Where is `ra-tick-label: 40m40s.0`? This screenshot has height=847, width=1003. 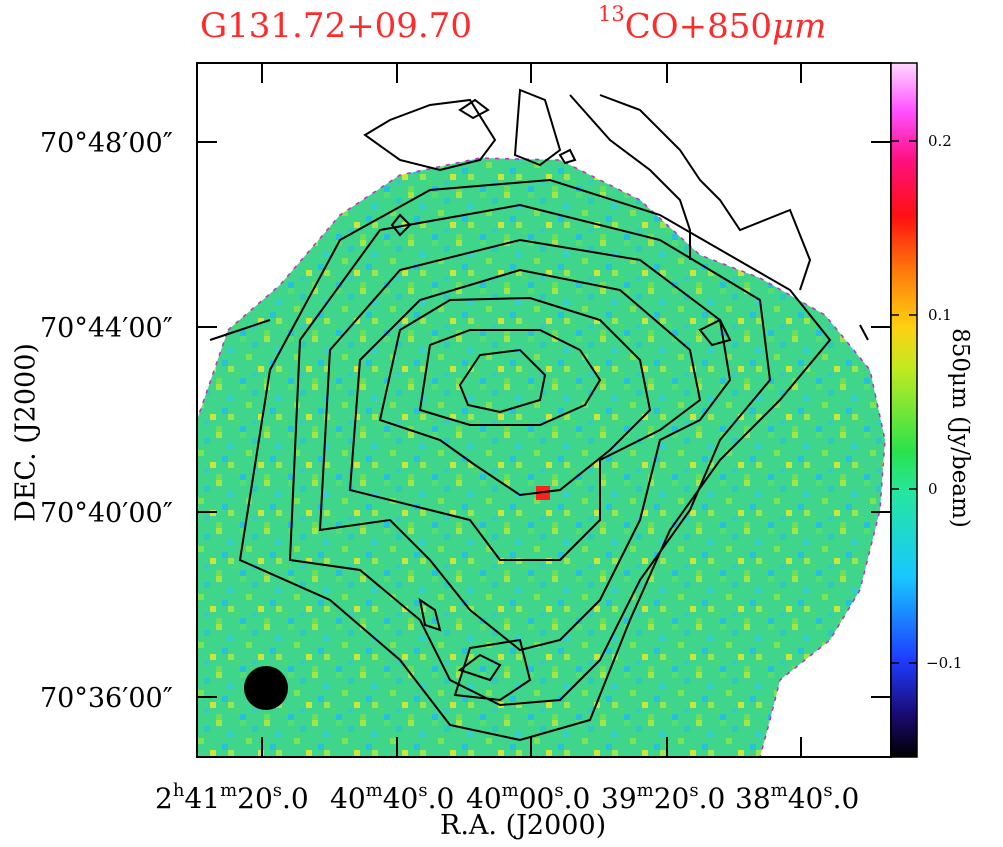
ra-tick-label: 40m40s.0 is located at coordinates (392, 797).